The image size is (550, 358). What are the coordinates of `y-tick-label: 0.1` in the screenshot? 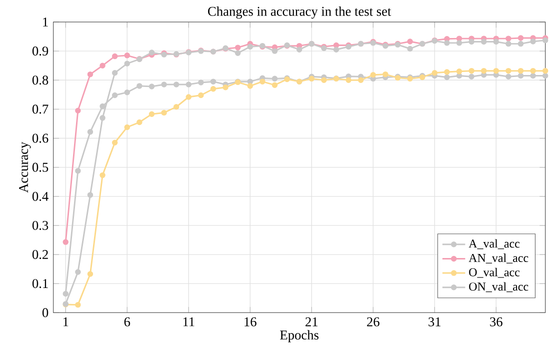 It's located at (40, 283).